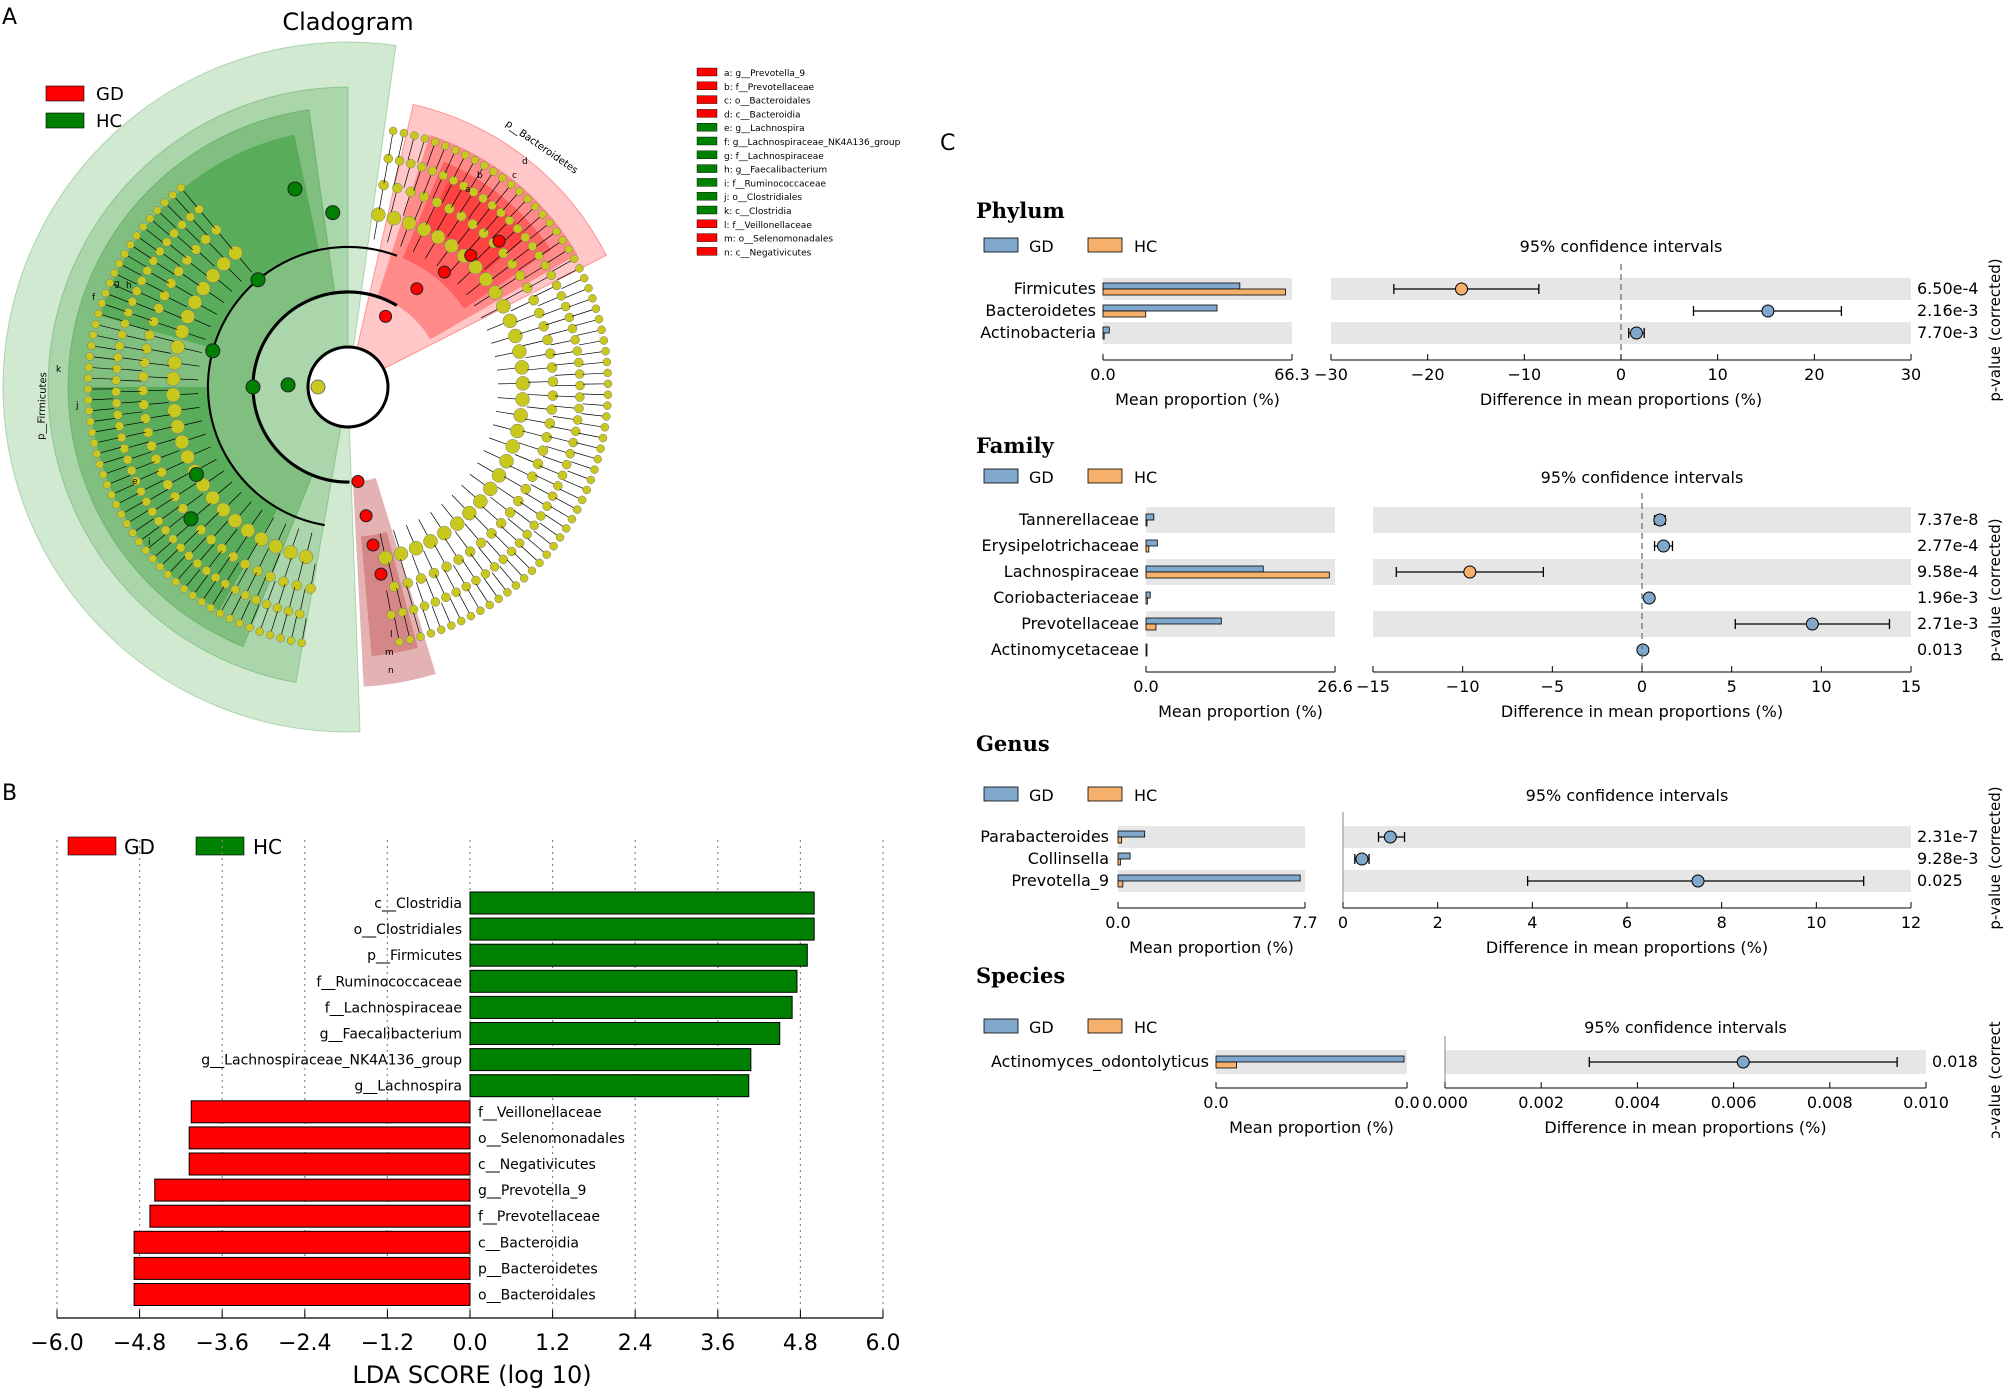  Describe the element at coordinates (539, 1217) in the screenshot. I see `lda-bar-label: f__Prevotellaceae` at that location.